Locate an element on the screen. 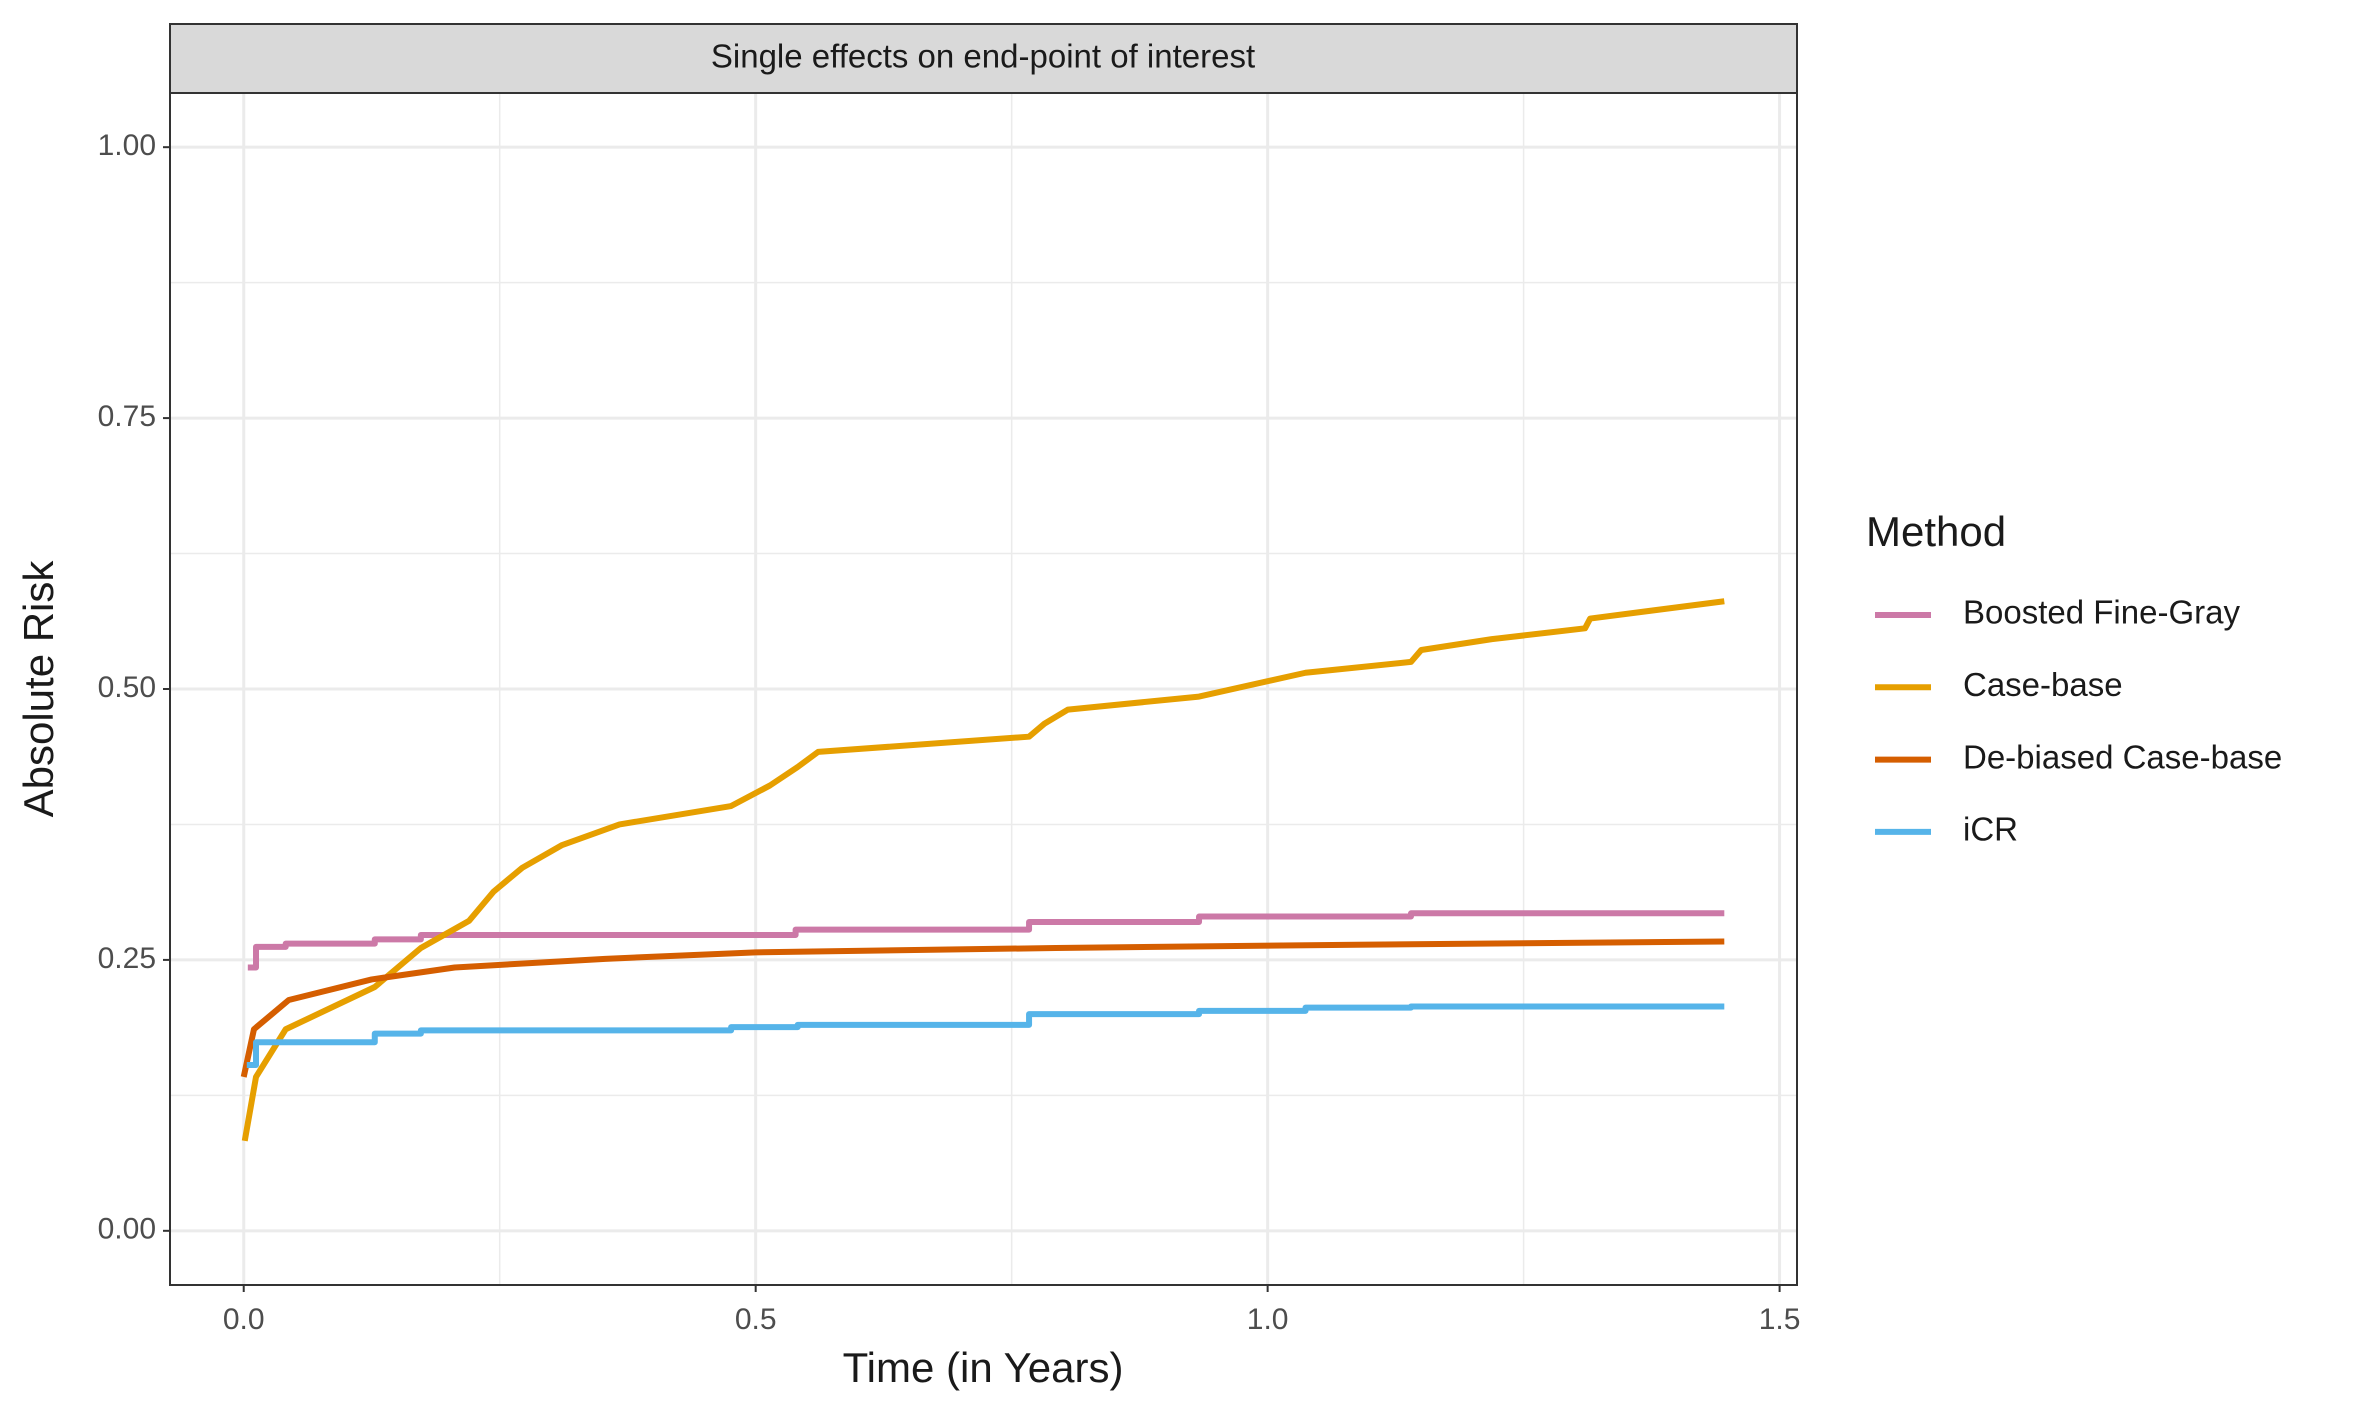  x-tick-label: 1.0 is located at coordinates (1268, 1319).